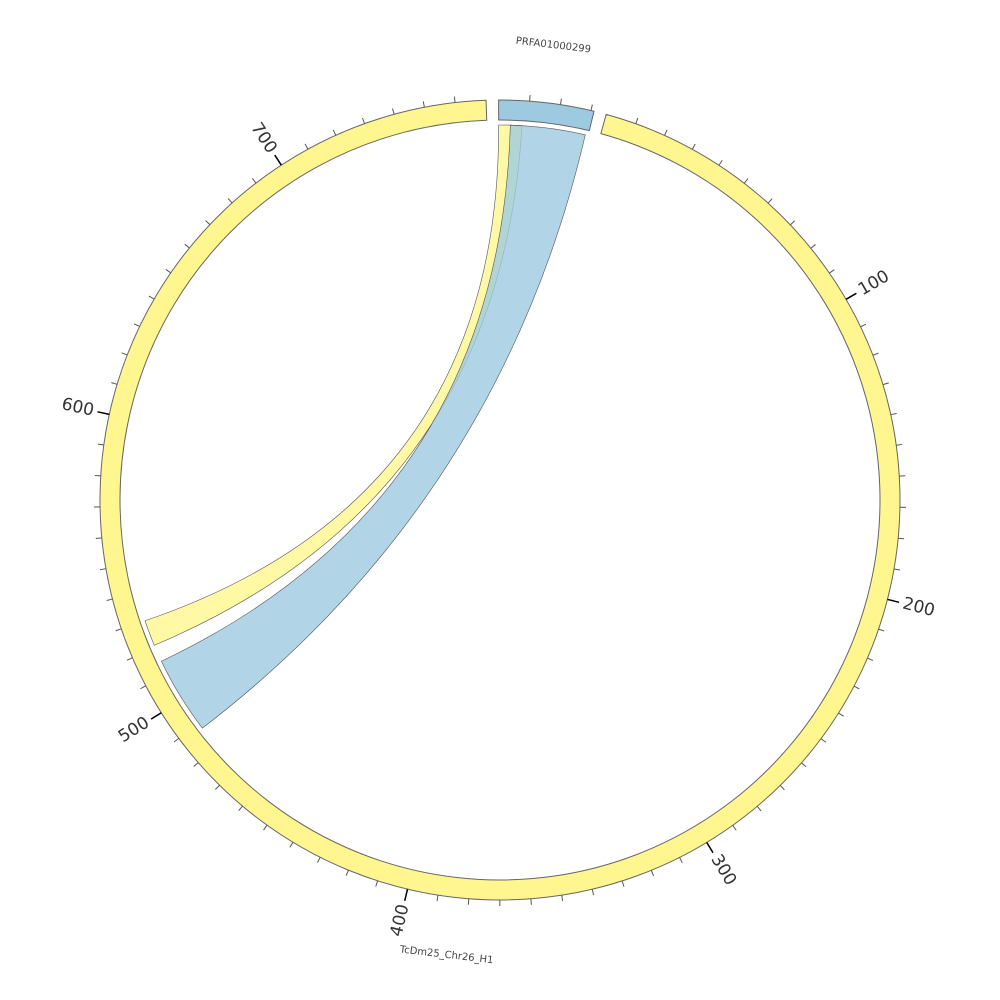 The height and width of the screenshot is (1000, 1000). Describe the element at coordinates (446, 955) in the screenshot. I see `segment-label: TcDm25_Chr26_H1` at that location.